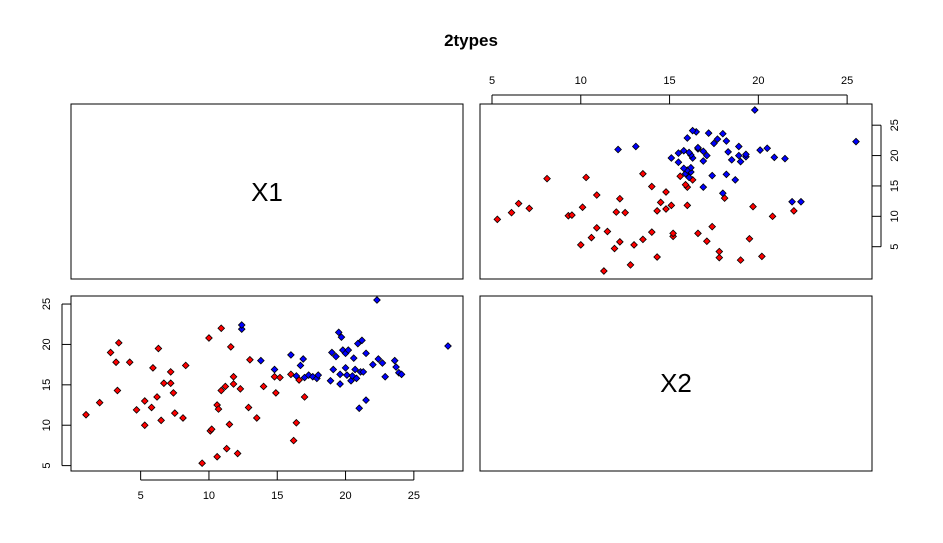  I want to click on left-axis-tick-label: 15, so click(47, 385).